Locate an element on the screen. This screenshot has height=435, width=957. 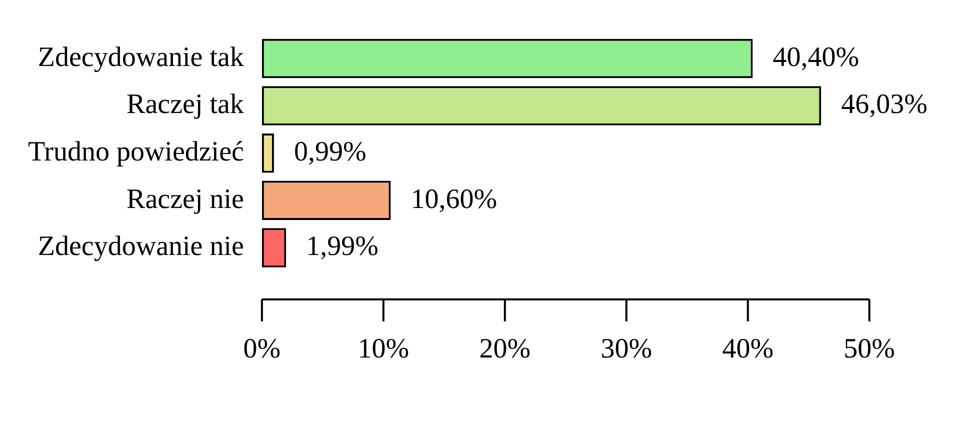
data-label: 0,99% is located at coordinates (330, 152).